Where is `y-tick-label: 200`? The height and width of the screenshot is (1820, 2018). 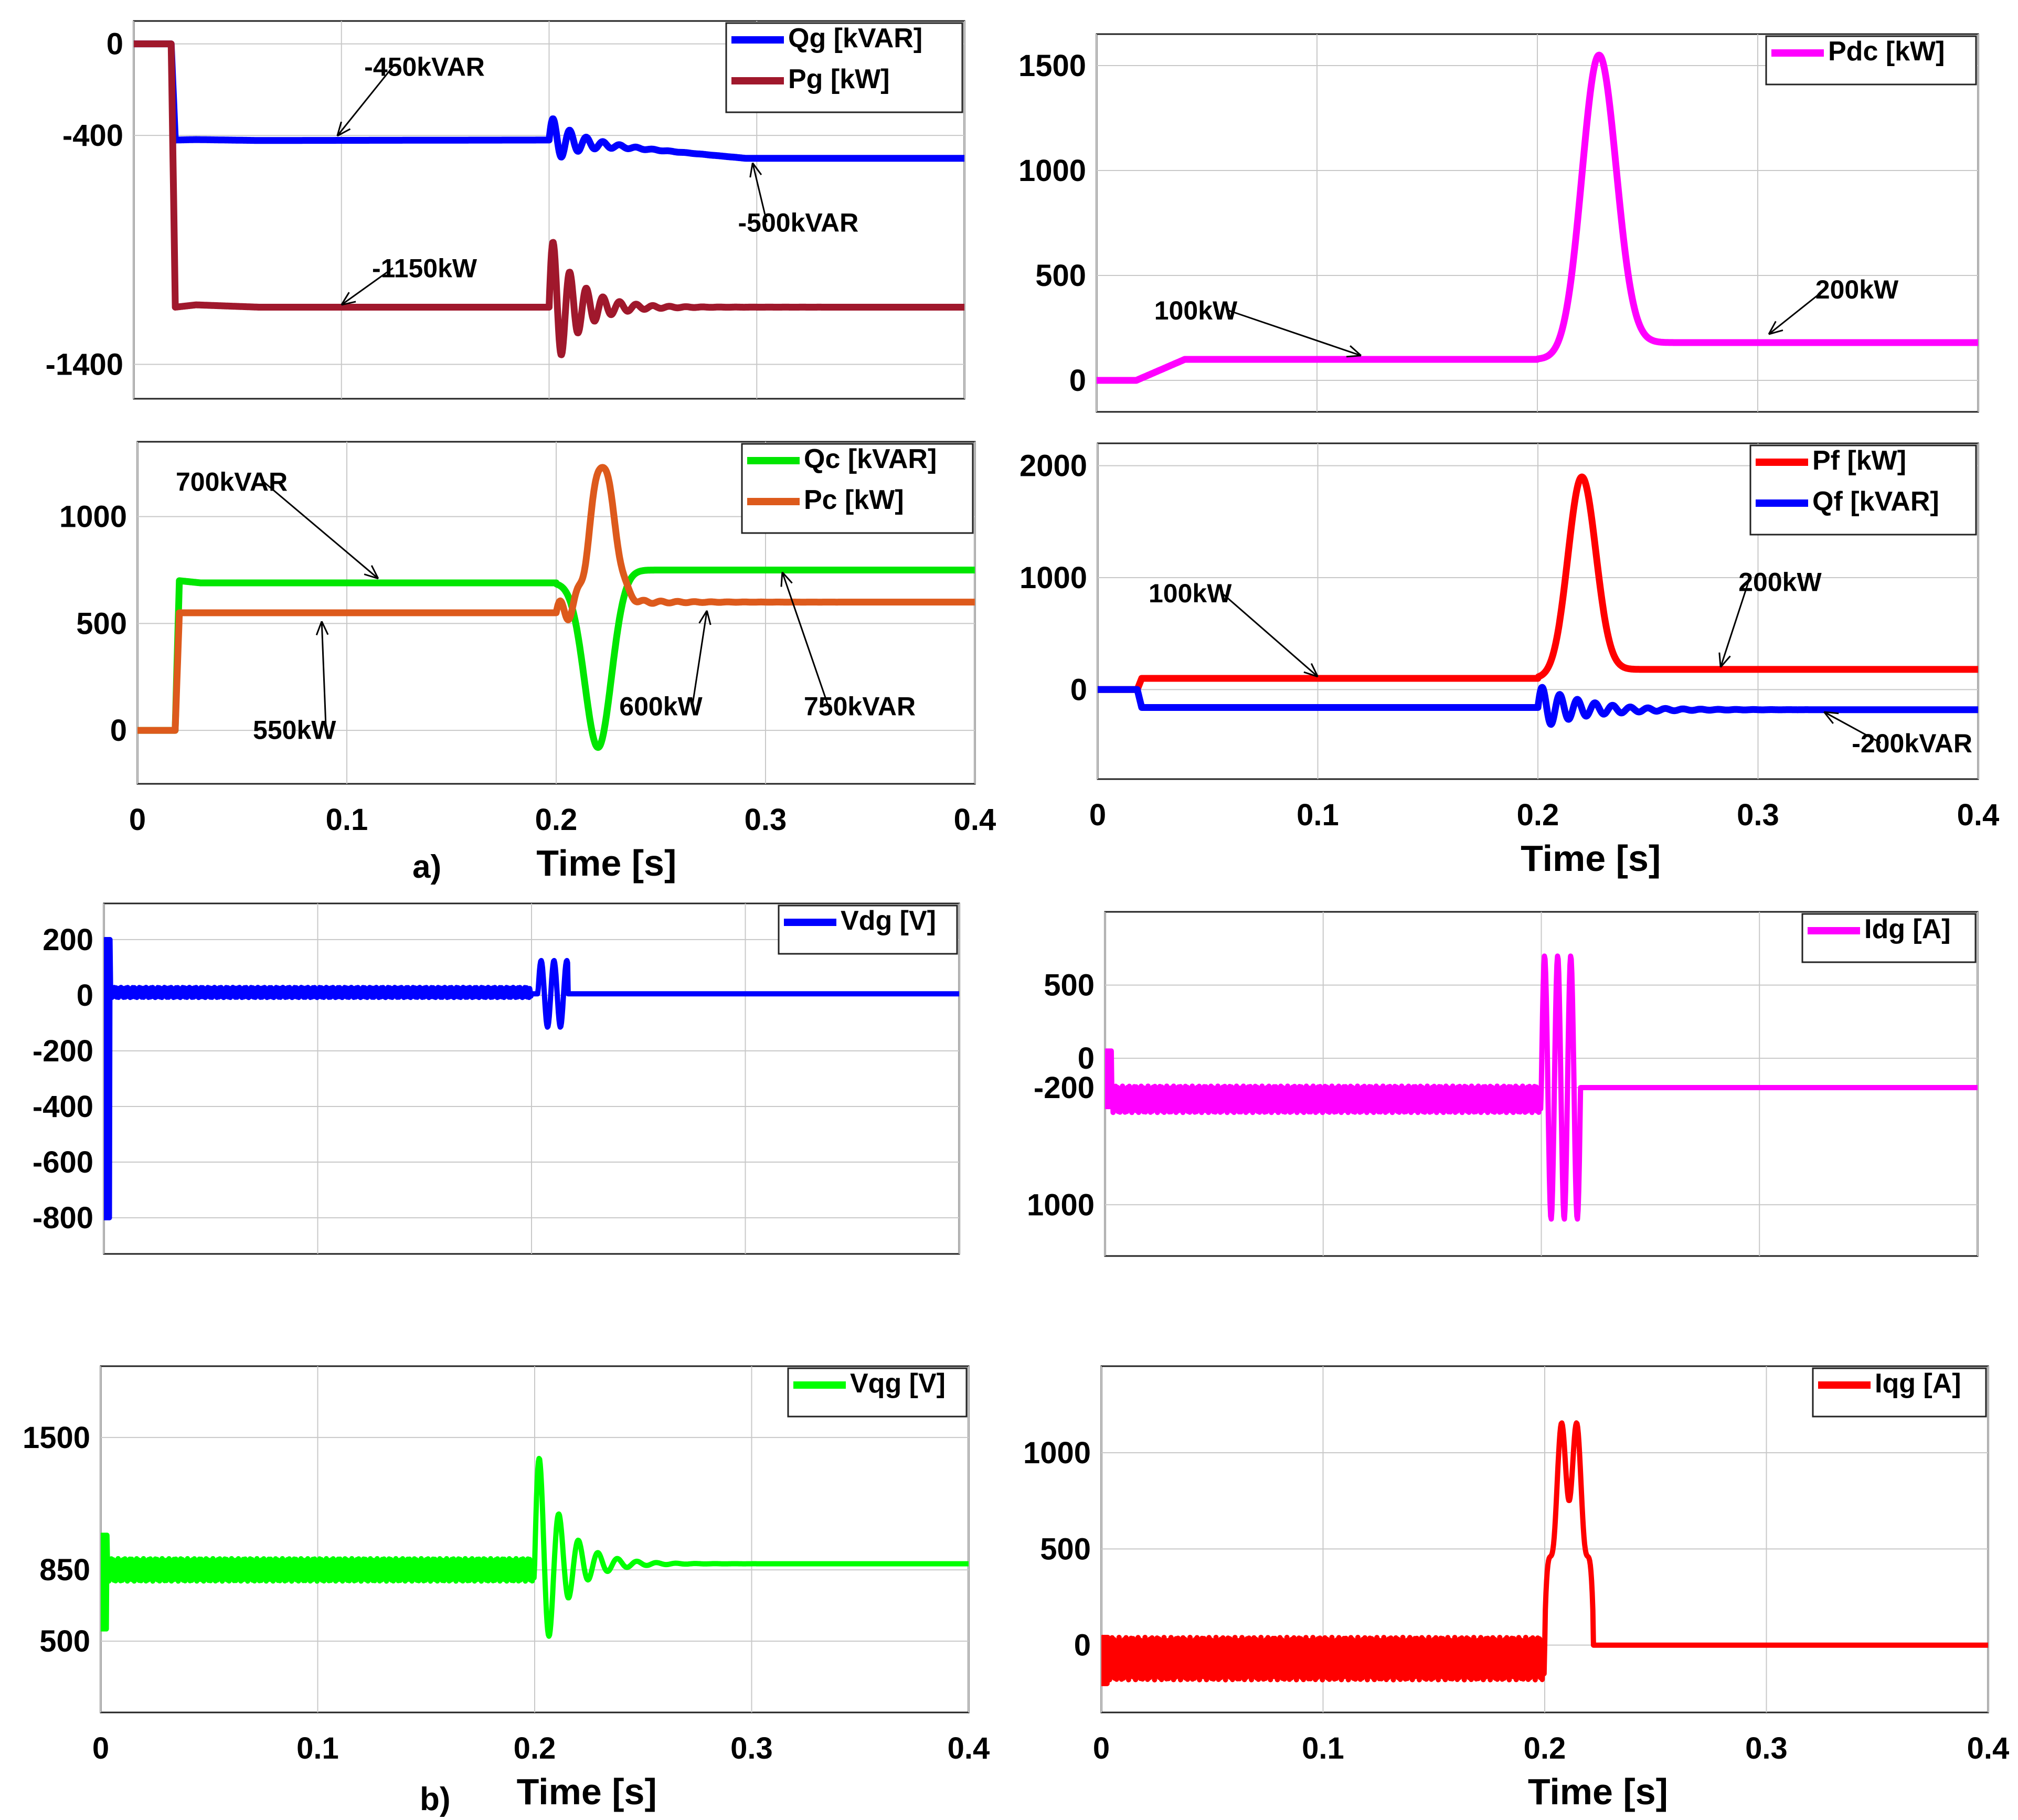
y-tick-label: 200 is located at coordinates (68, 940).